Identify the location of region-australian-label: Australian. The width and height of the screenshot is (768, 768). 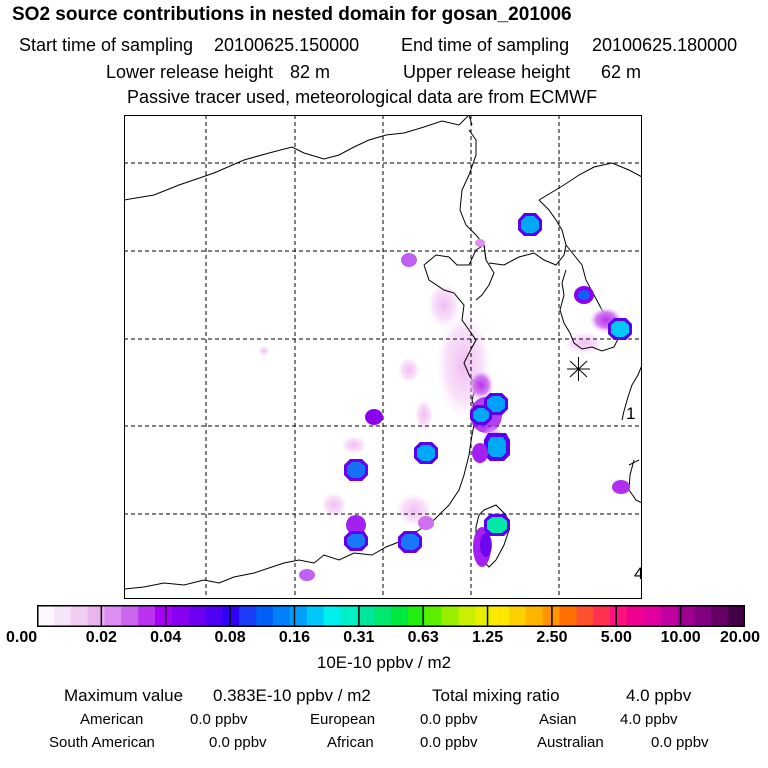
(570, 742).